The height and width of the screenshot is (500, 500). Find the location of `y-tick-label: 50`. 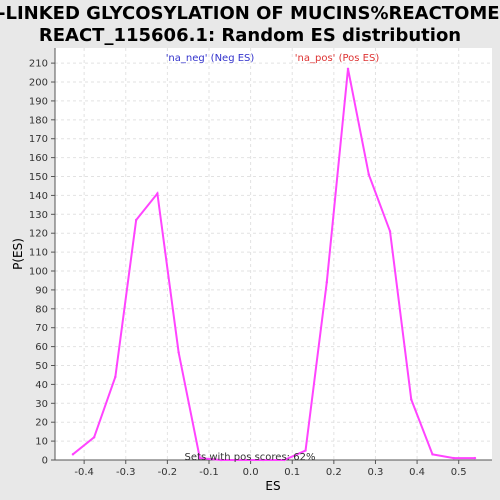

y-tick-label: 50 is located at coordinates (41, 366).